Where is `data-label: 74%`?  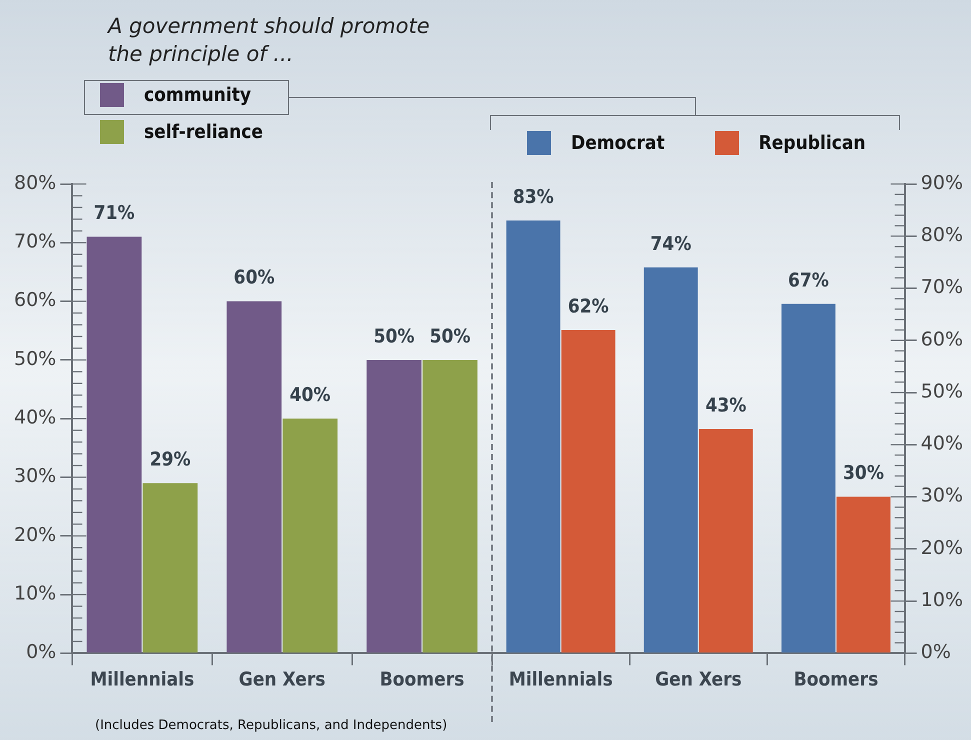 data-label: 74% is located at coordinates (671, 243).